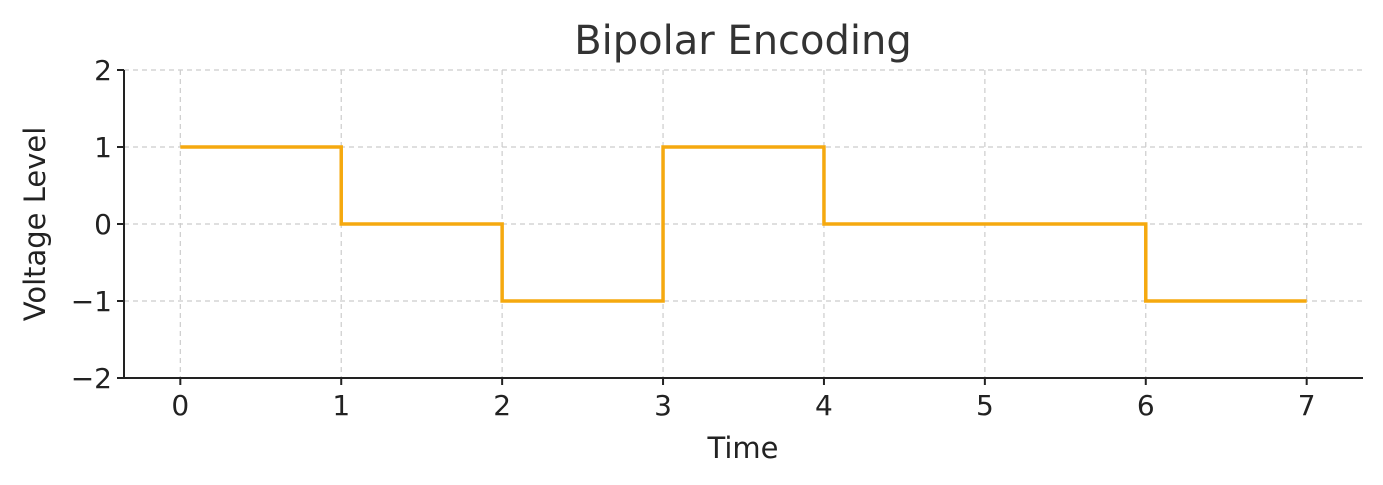 The image size is (1383, 485). What do you see at coordinates (35, 224) in the screenshot?
I see `y-axis-label: Voltage Level` at bounding box center [35, 224].